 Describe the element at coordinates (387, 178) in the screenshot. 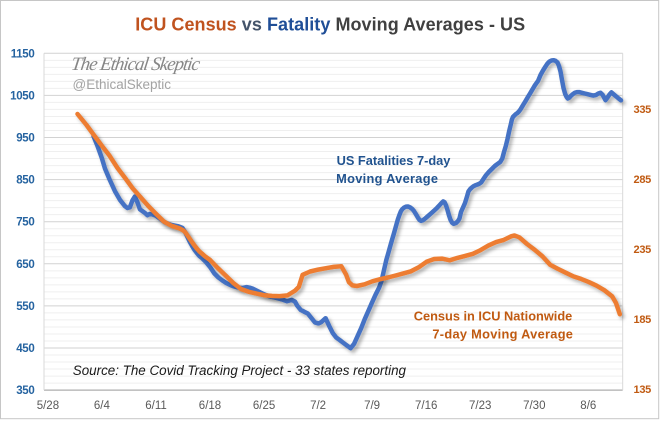

I see `svg-text: Moving Average` at that location.